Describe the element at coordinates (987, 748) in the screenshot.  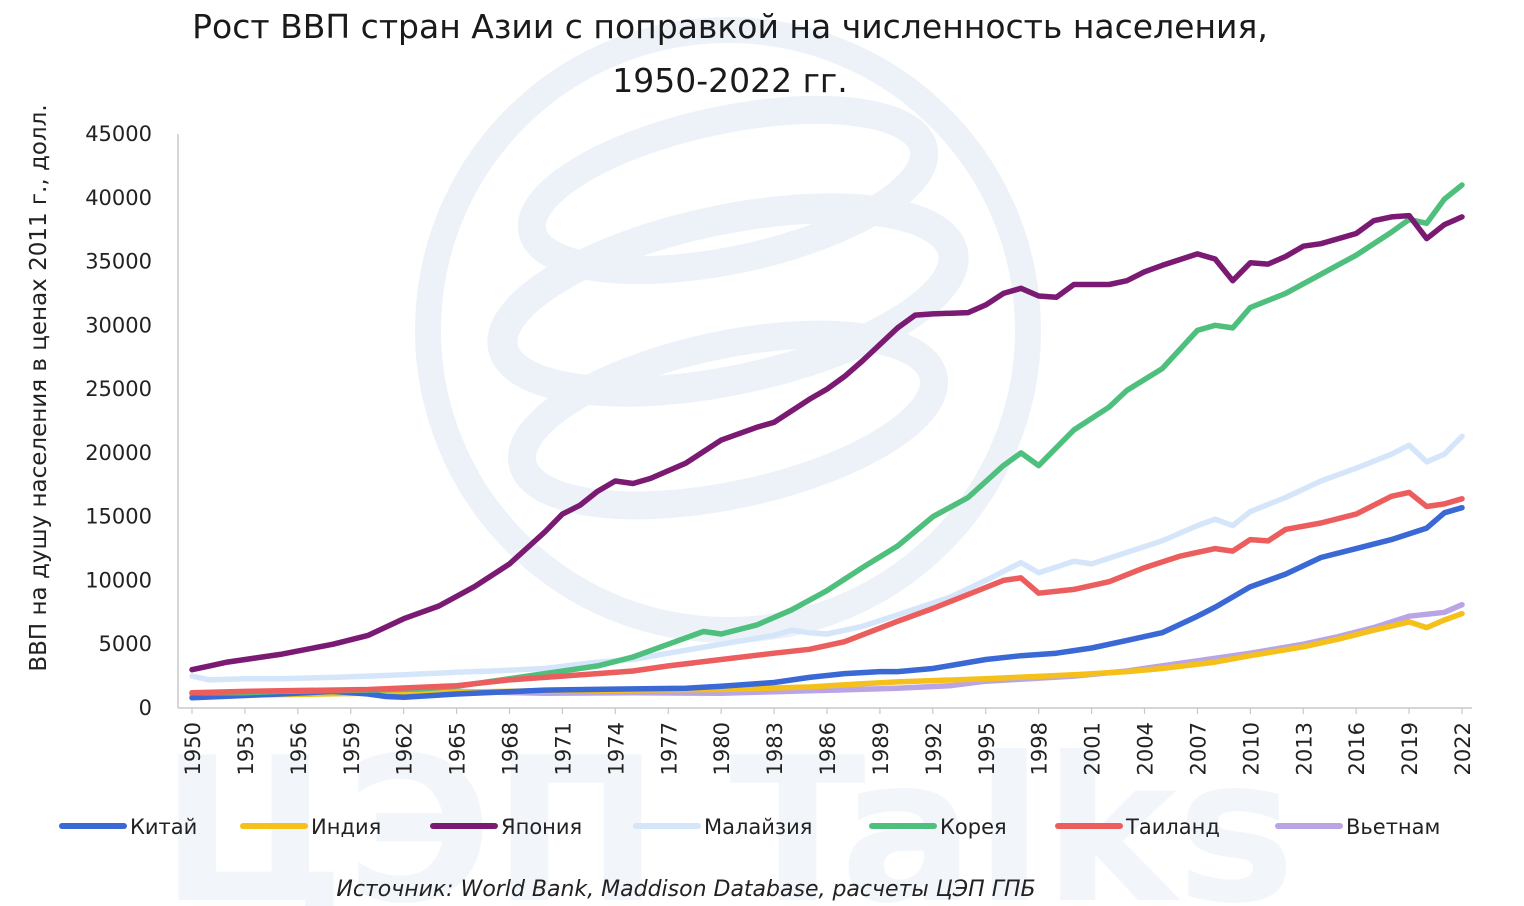
I see `x-tick-label: 1995` at that location.